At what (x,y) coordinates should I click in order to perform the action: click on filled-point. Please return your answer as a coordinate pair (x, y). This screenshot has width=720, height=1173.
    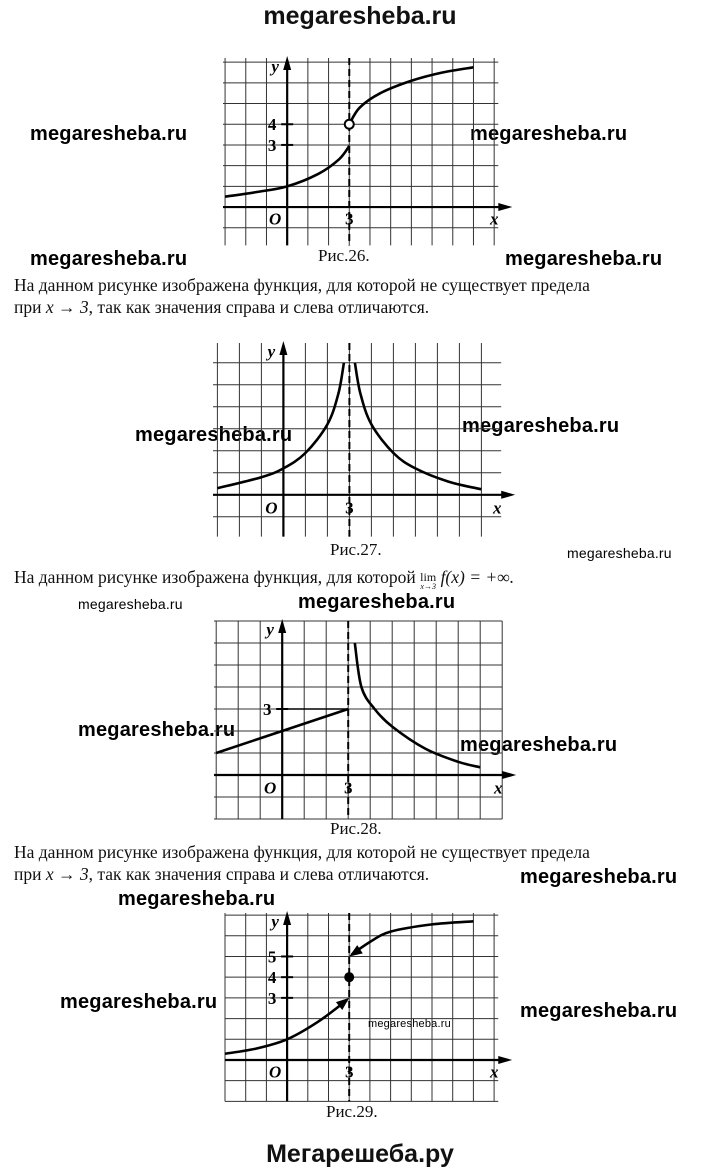
    Looking at the image, I should click on (349, 977).